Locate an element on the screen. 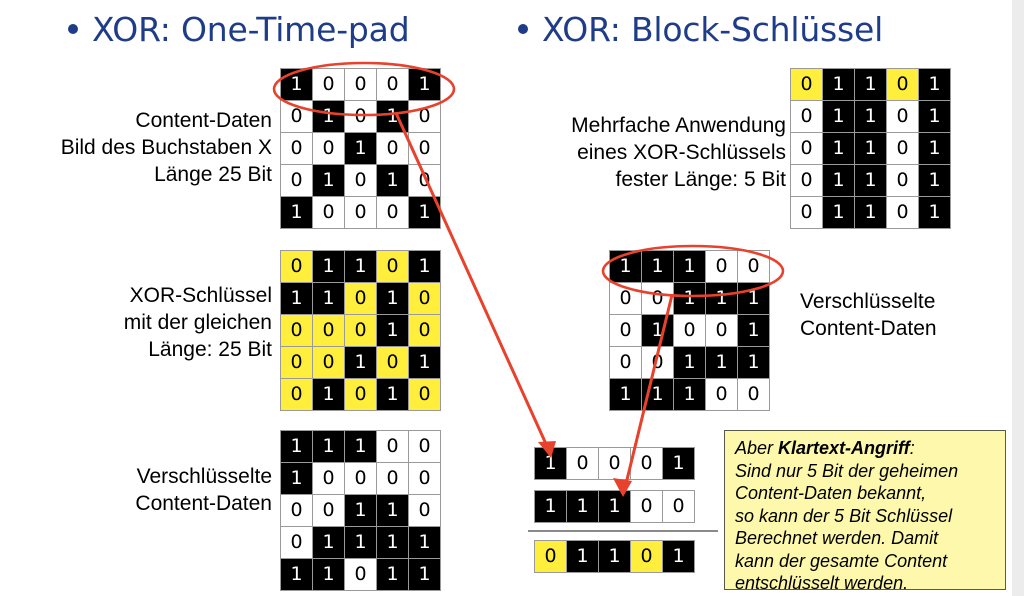 This screenshot has width=1024, height=596. note-suffix: : is located at coordinates (912, 448).